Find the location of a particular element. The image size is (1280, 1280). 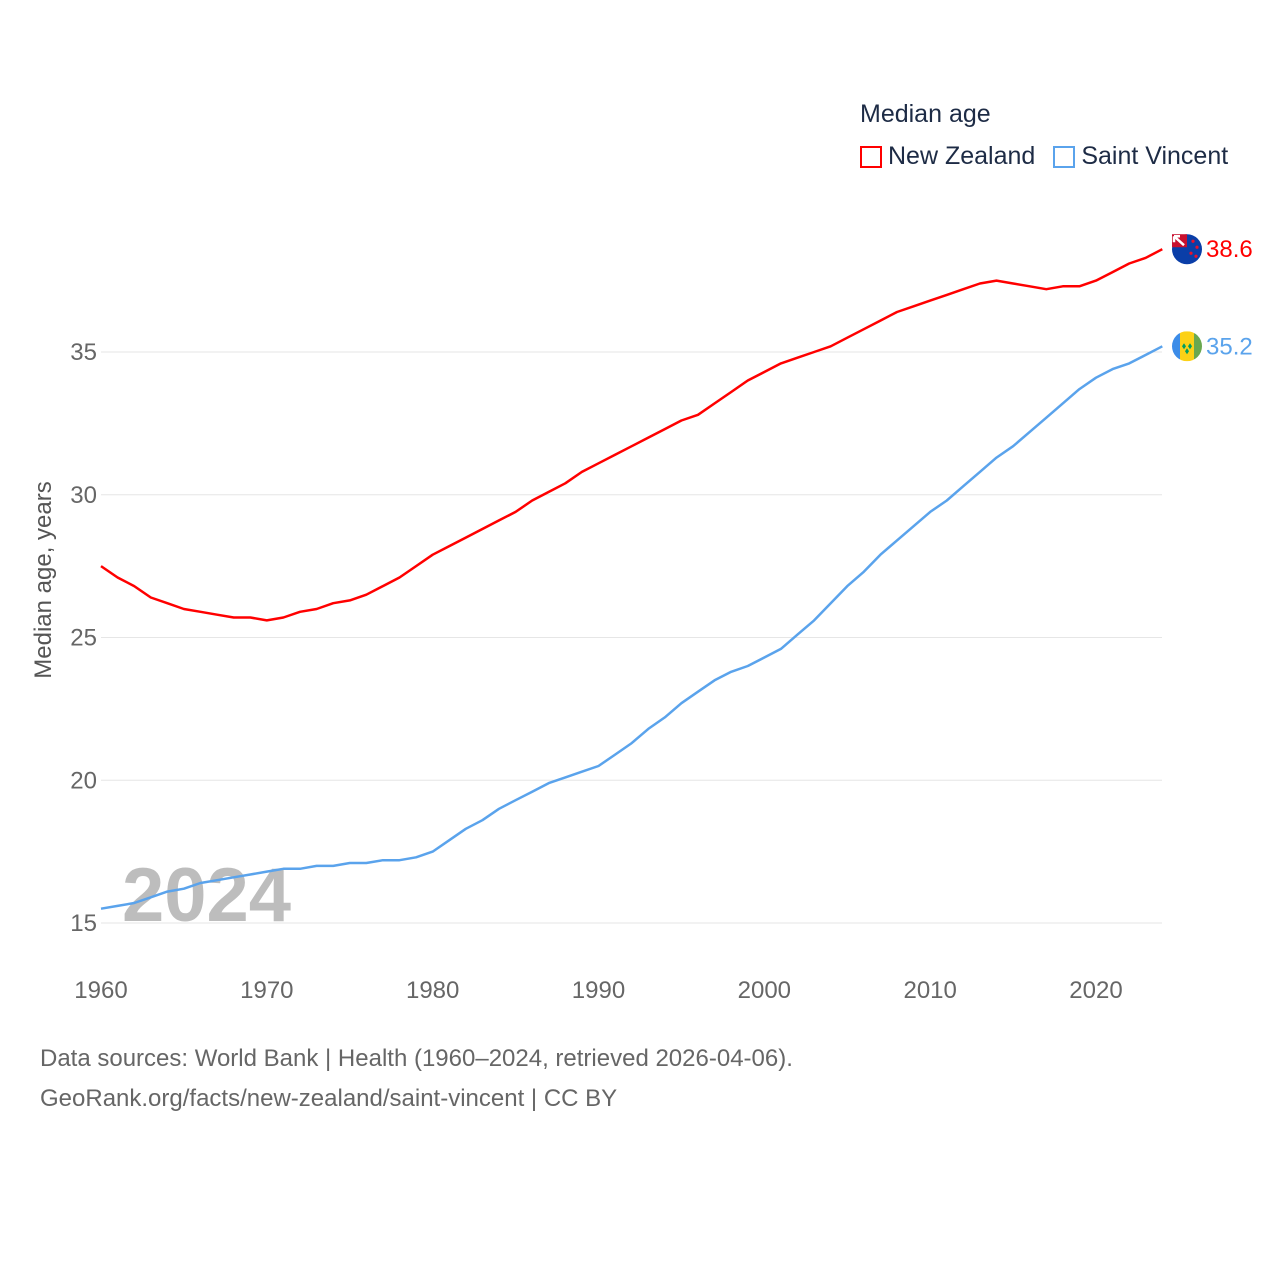

x-tick-label: 1980 is located at coordinates (432, 990).